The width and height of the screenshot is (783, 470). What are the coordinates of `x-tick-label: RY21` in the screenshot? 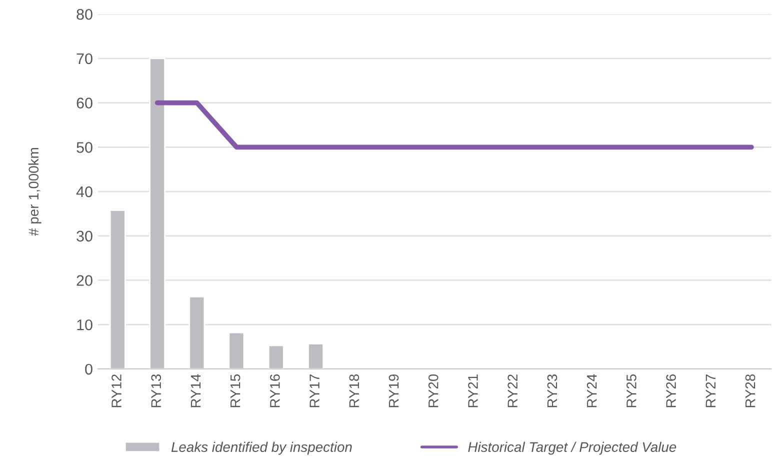 It's located at (473, 391).